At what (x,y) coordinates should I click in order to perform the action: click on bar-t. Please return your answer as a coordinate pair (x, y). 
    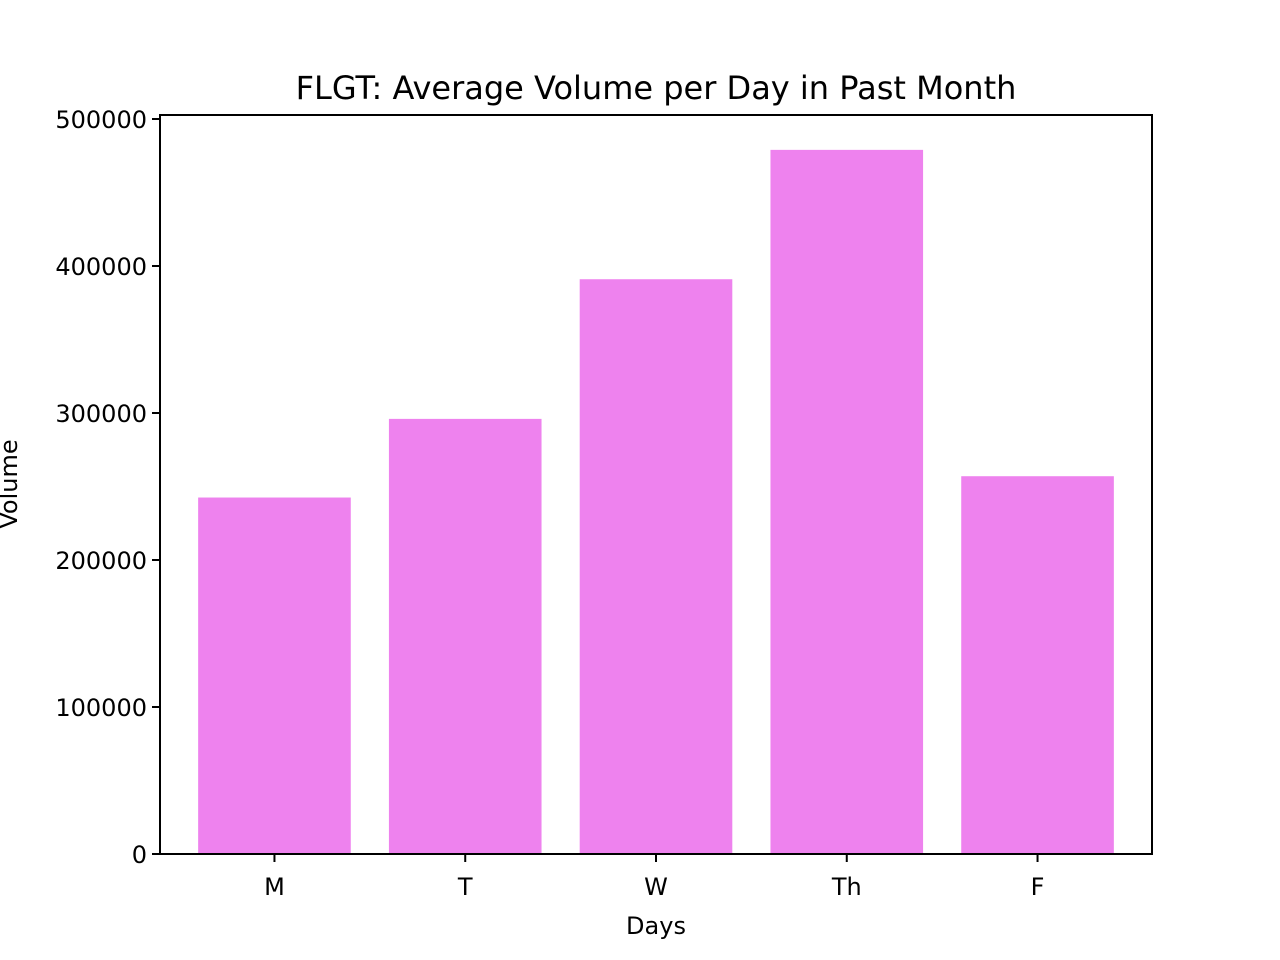
    Looking at the image, I should click on (465, 636).